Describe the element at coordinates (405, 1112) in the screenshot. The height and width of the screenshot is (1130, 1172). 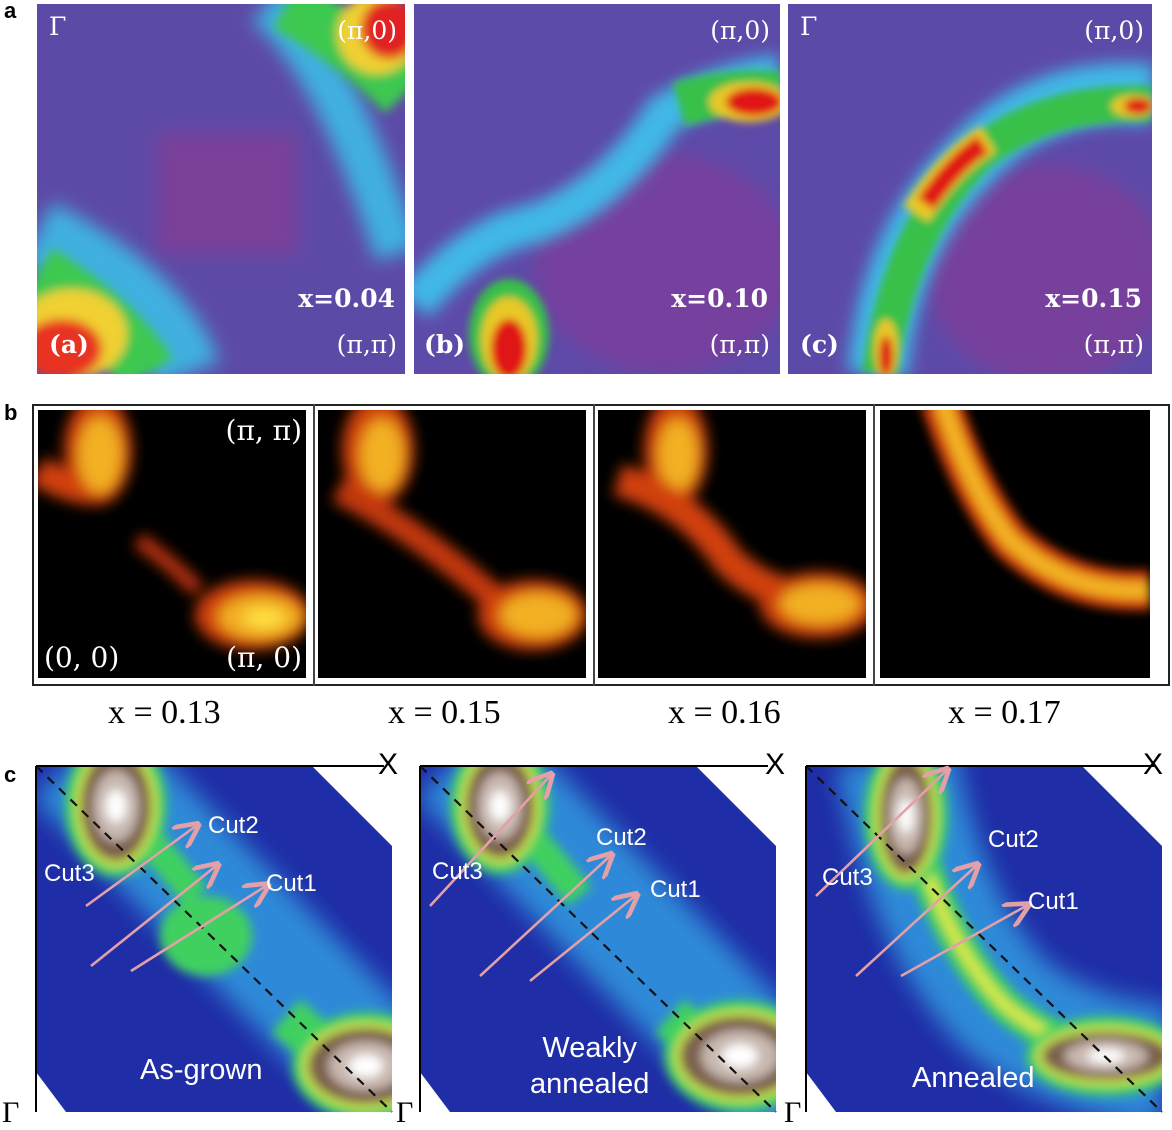
I see `gamma-label-c2: Γ` at that location.